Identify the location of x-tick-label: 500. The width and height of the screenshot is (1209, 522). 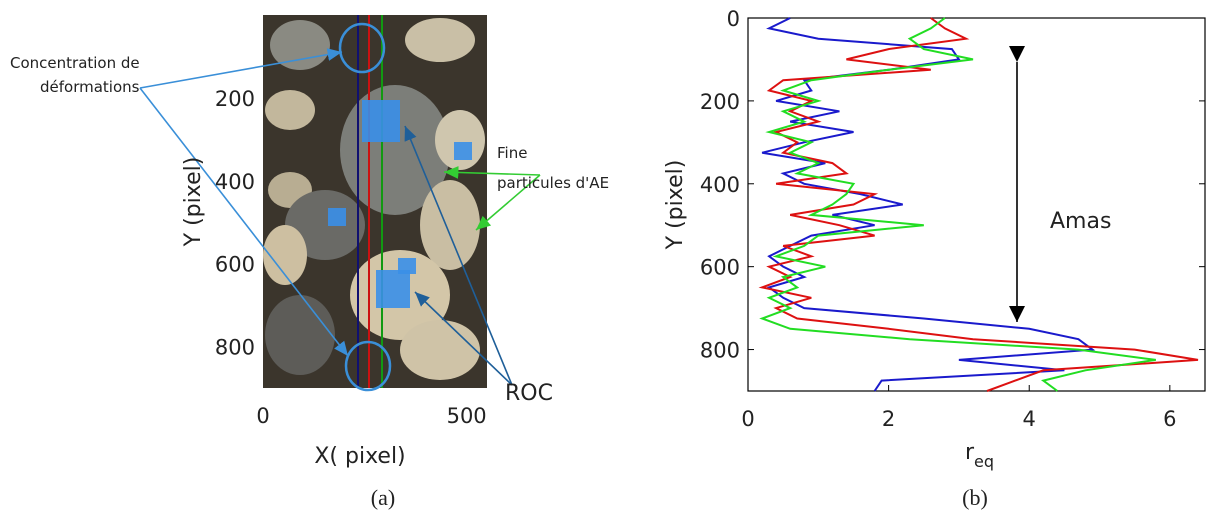
(467, 416).